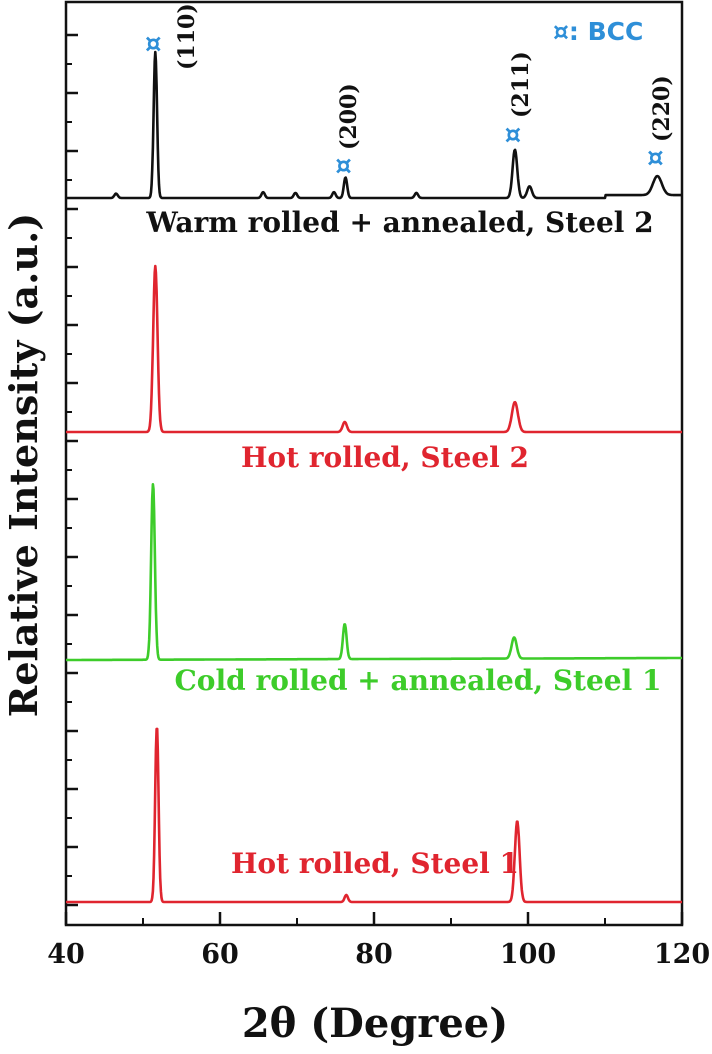 This screenshot has height=1054, width=712. I want to click on y-axis-title: Relative Intensity (a.u.), so click(23, 465).